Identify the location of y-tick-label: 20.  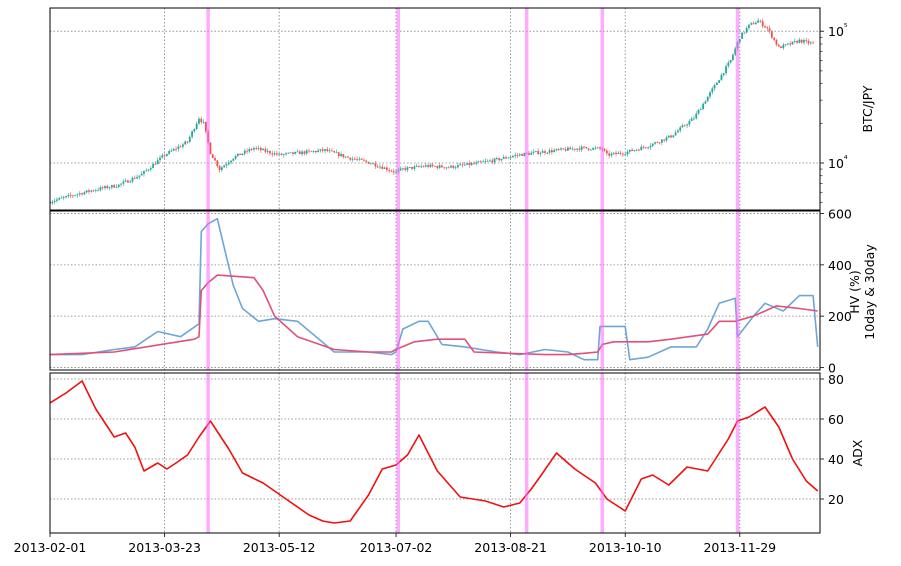
(836, 499).